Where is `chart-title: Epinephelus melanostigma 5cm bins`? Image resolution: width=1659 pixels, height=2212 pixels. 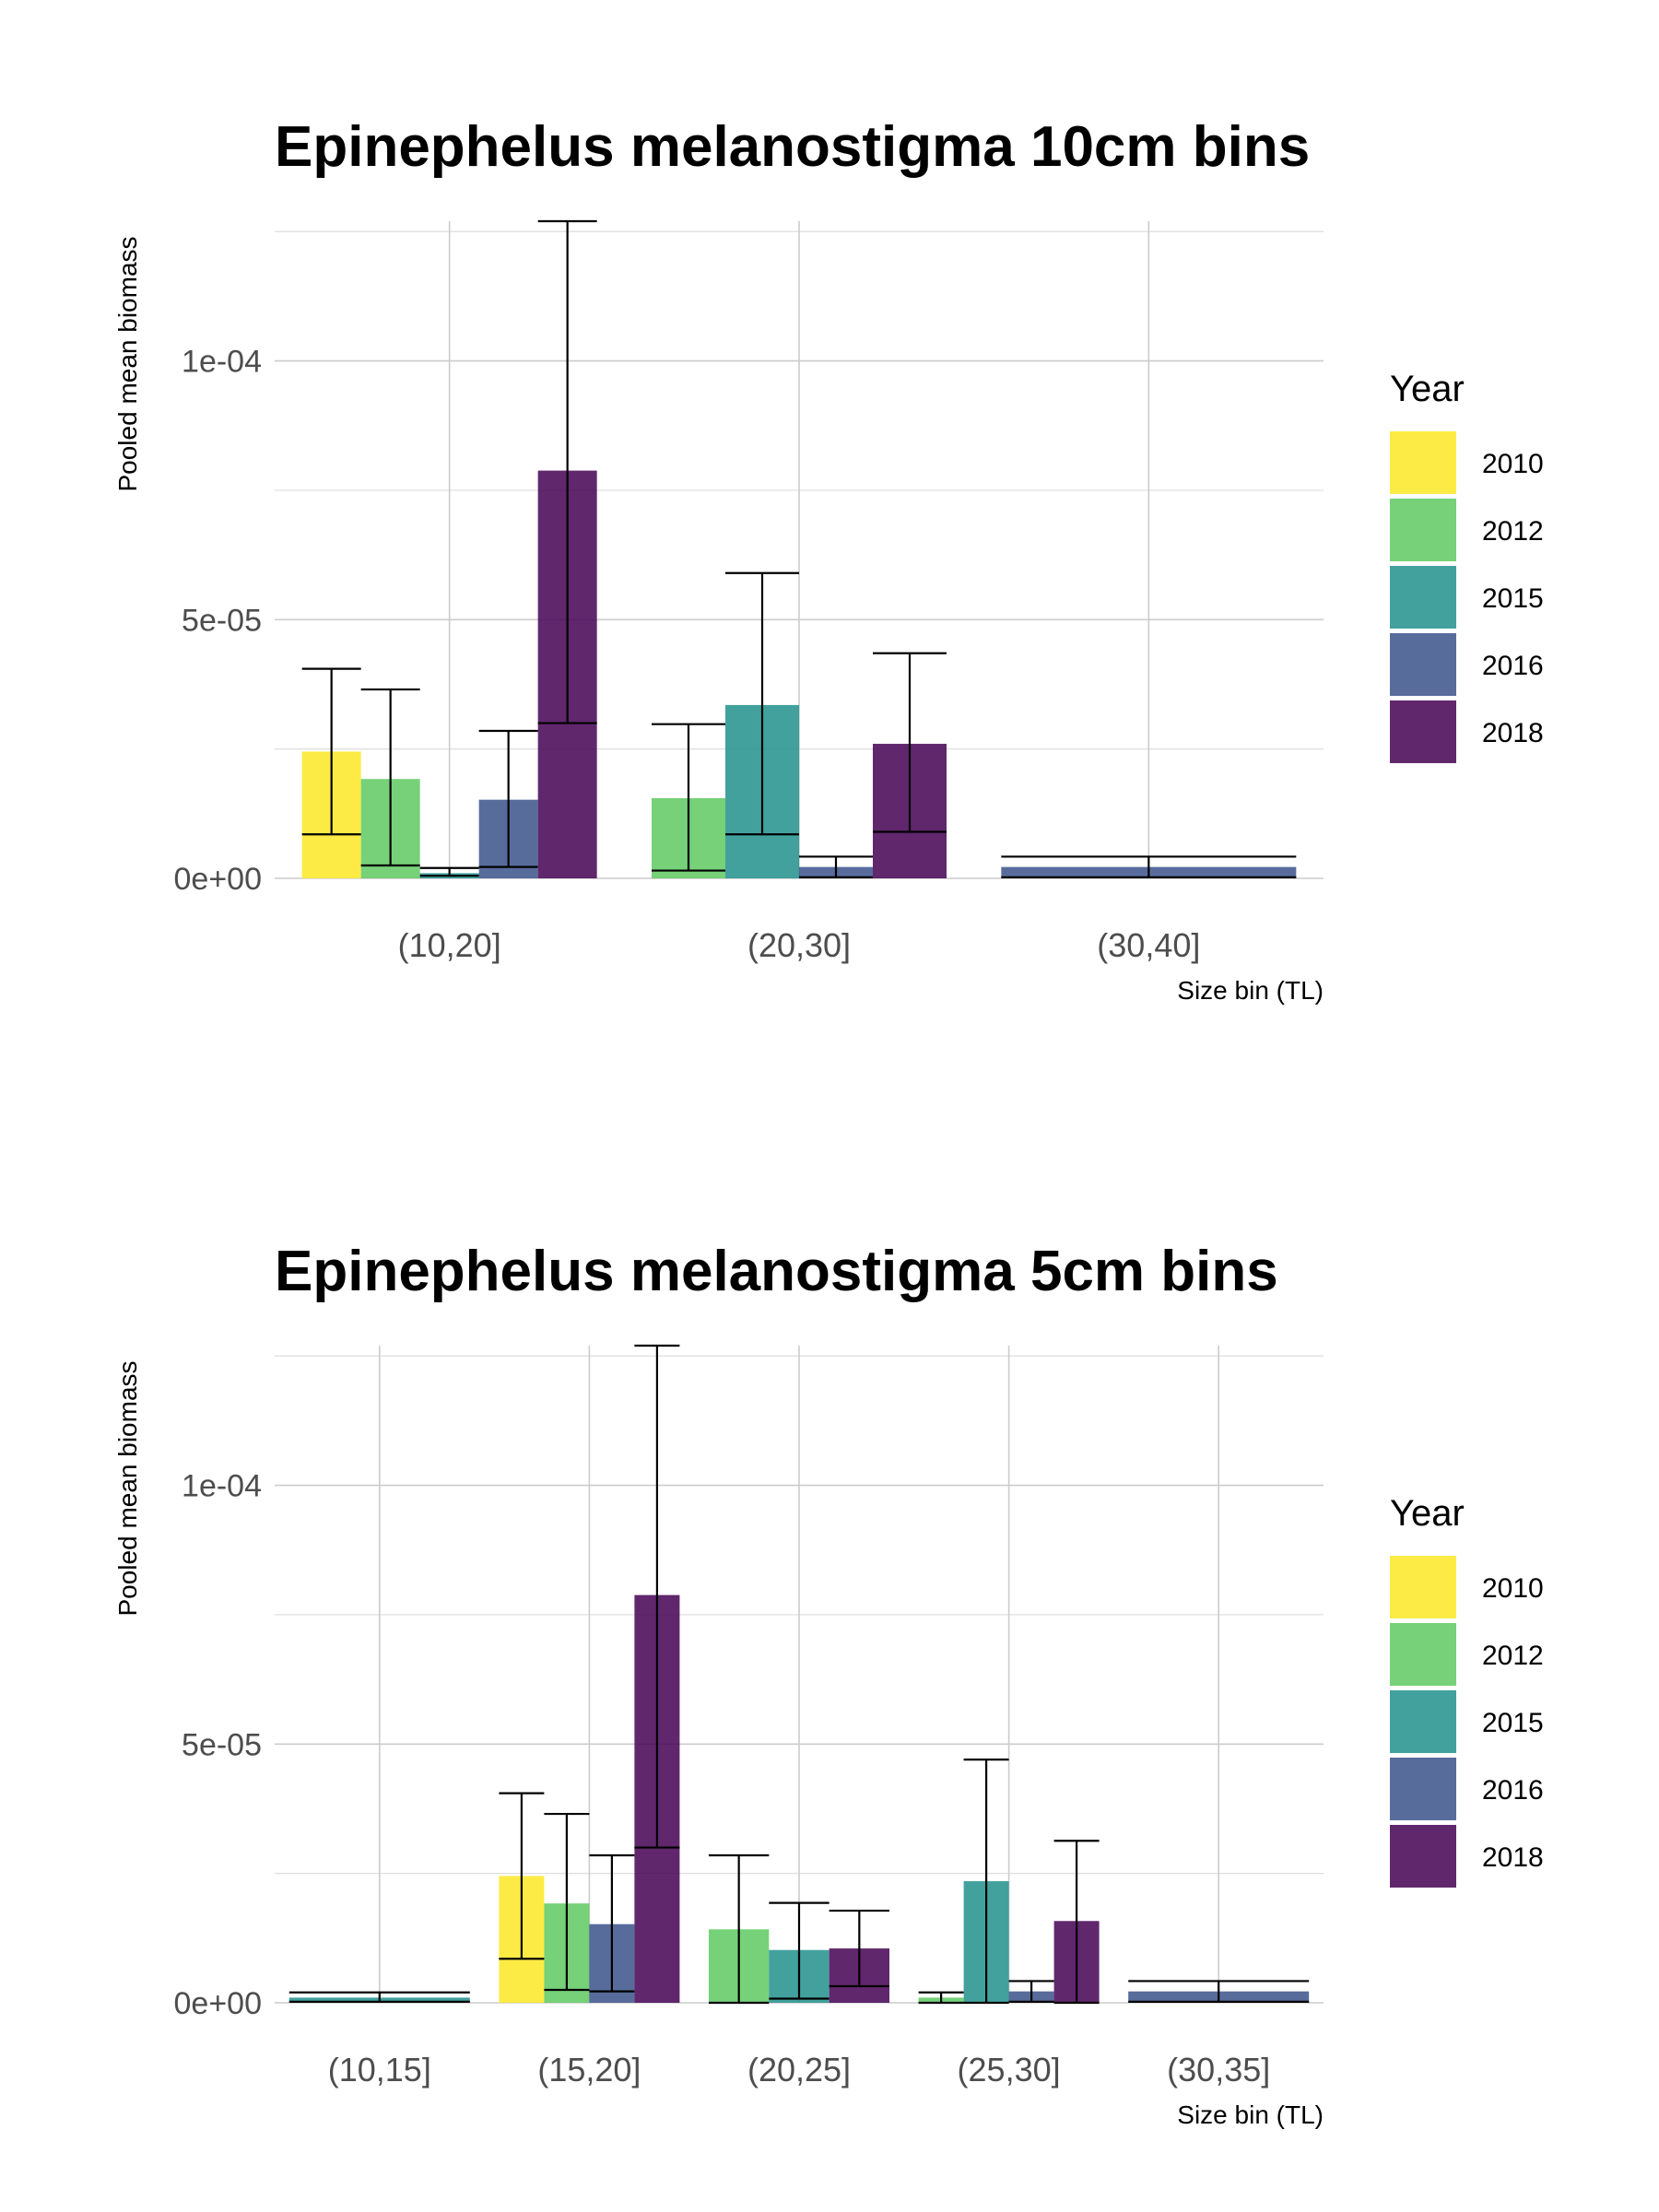
chart-title: Epinephelus melanostigma 5cm bins is located at coordinates (776, 1271).